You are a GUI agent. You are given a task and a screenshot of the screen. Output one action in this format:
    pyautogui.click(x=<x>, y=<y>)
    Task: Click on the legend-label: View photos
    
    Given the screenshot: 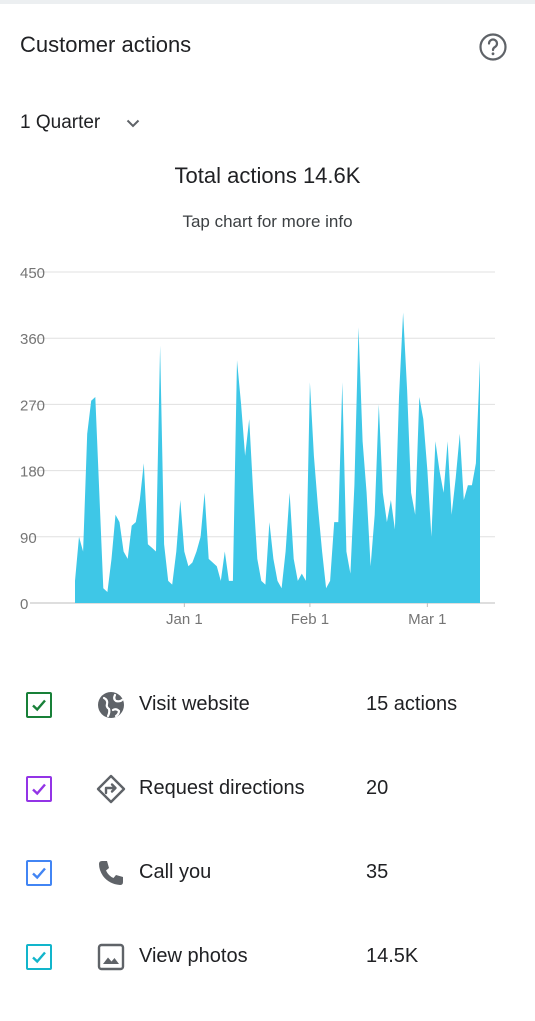 What is the action you would take?
    pyautogui.click(x=193, y=956)
    